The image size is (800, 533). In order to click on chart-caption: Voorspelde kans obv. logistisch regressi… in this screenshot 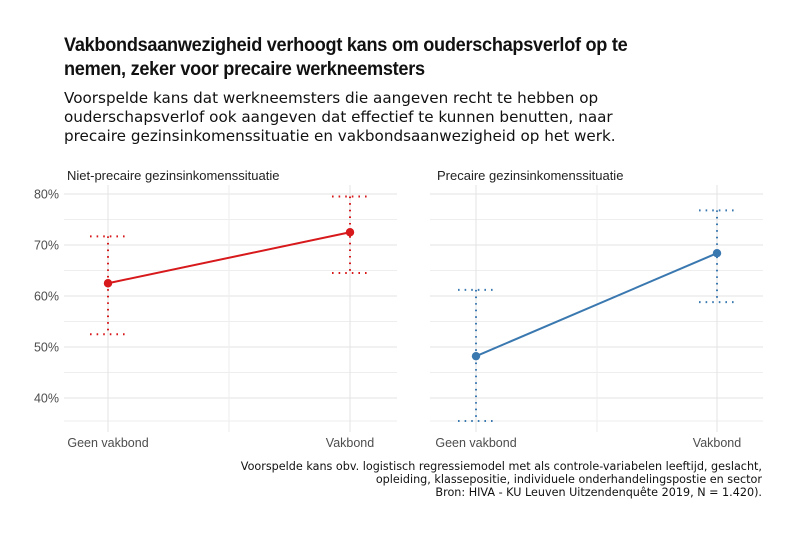, I will do `click(462, 480)`.